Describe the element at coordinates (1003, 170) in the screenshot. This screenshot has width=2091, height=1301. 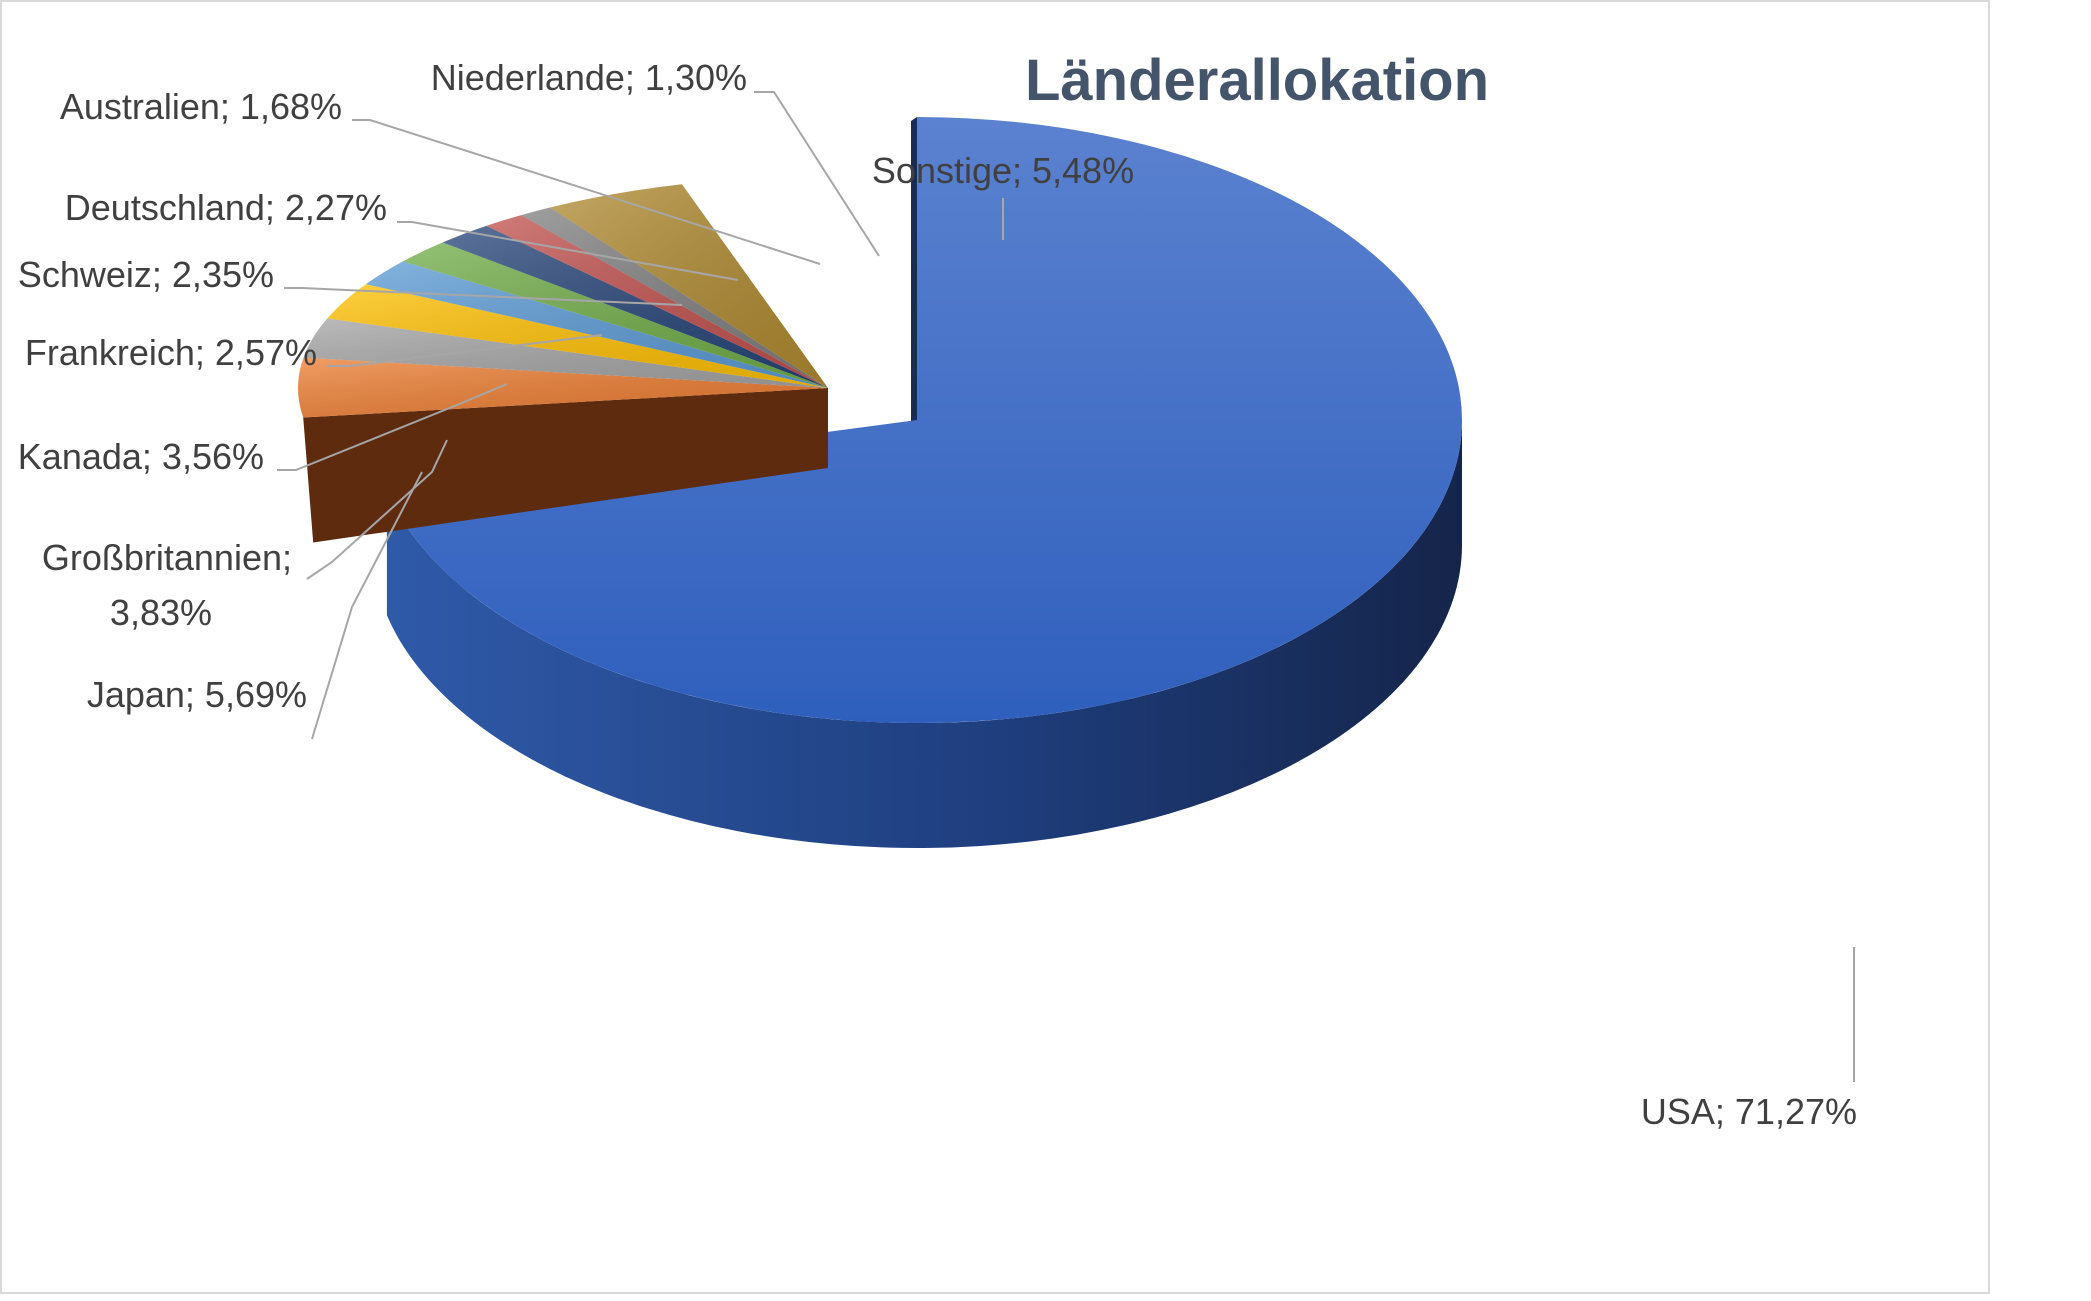
I see `data-label-sonstige: Sonstige; 5,48%` at that location.